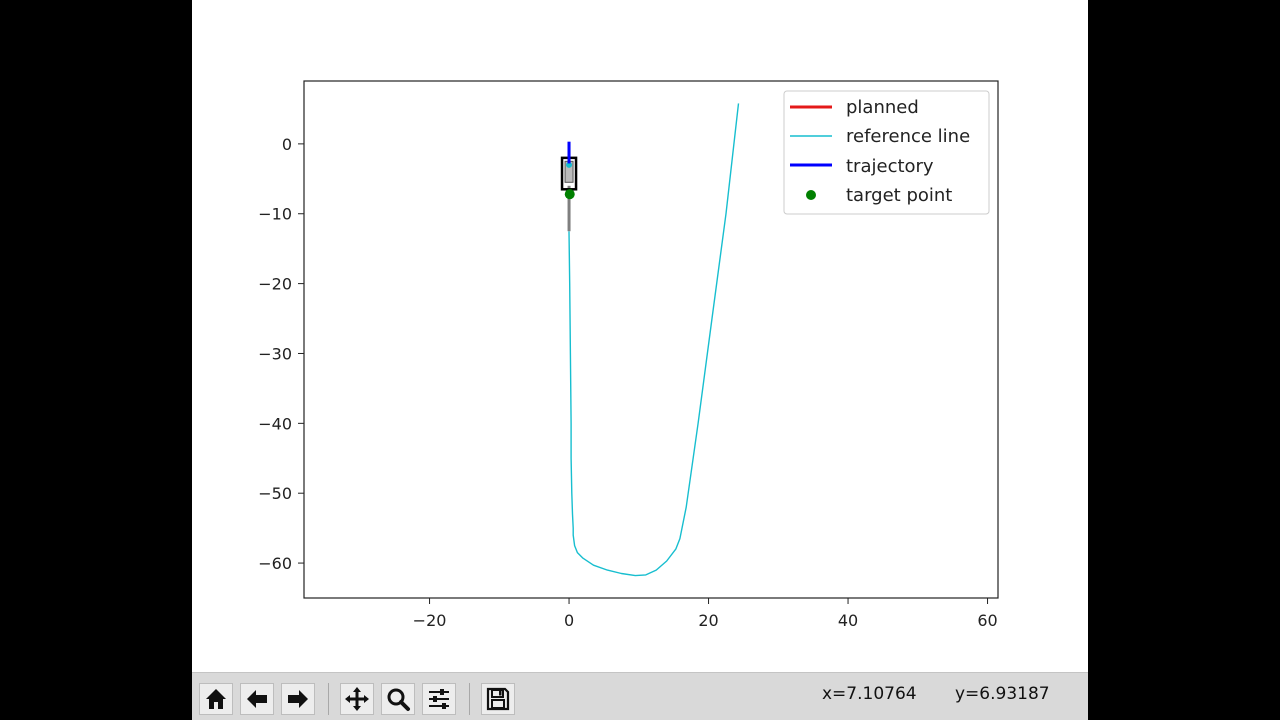  What do you see at coordinates (430, 620) in the screenshot?
I see `x-tick-label: −20` at bounding box center [430, 620].